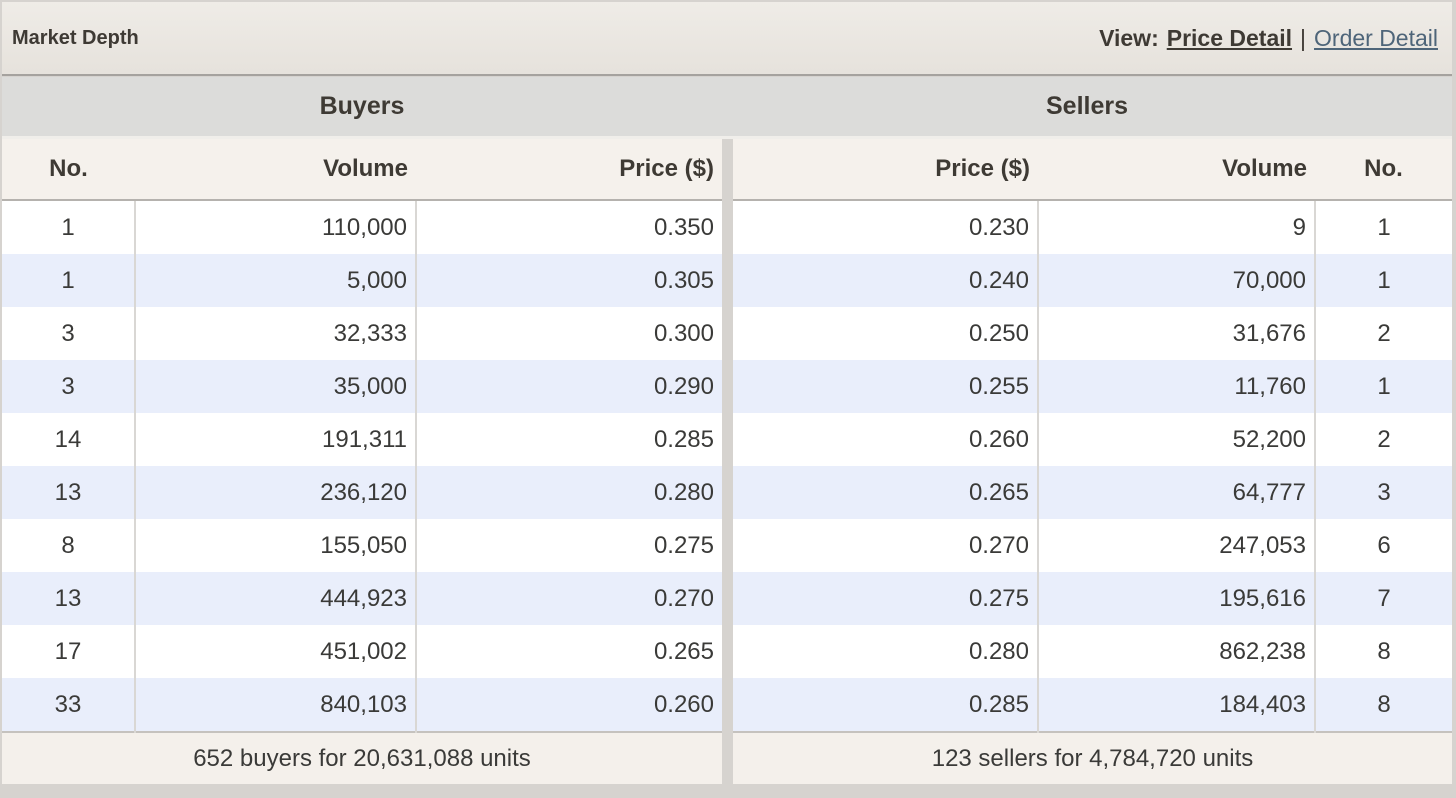 This screenshot has height=798, width=1456. Describe the element at coordinates (1176, 651) in the screenshot. I see `table-cell: 862,238` at that location.